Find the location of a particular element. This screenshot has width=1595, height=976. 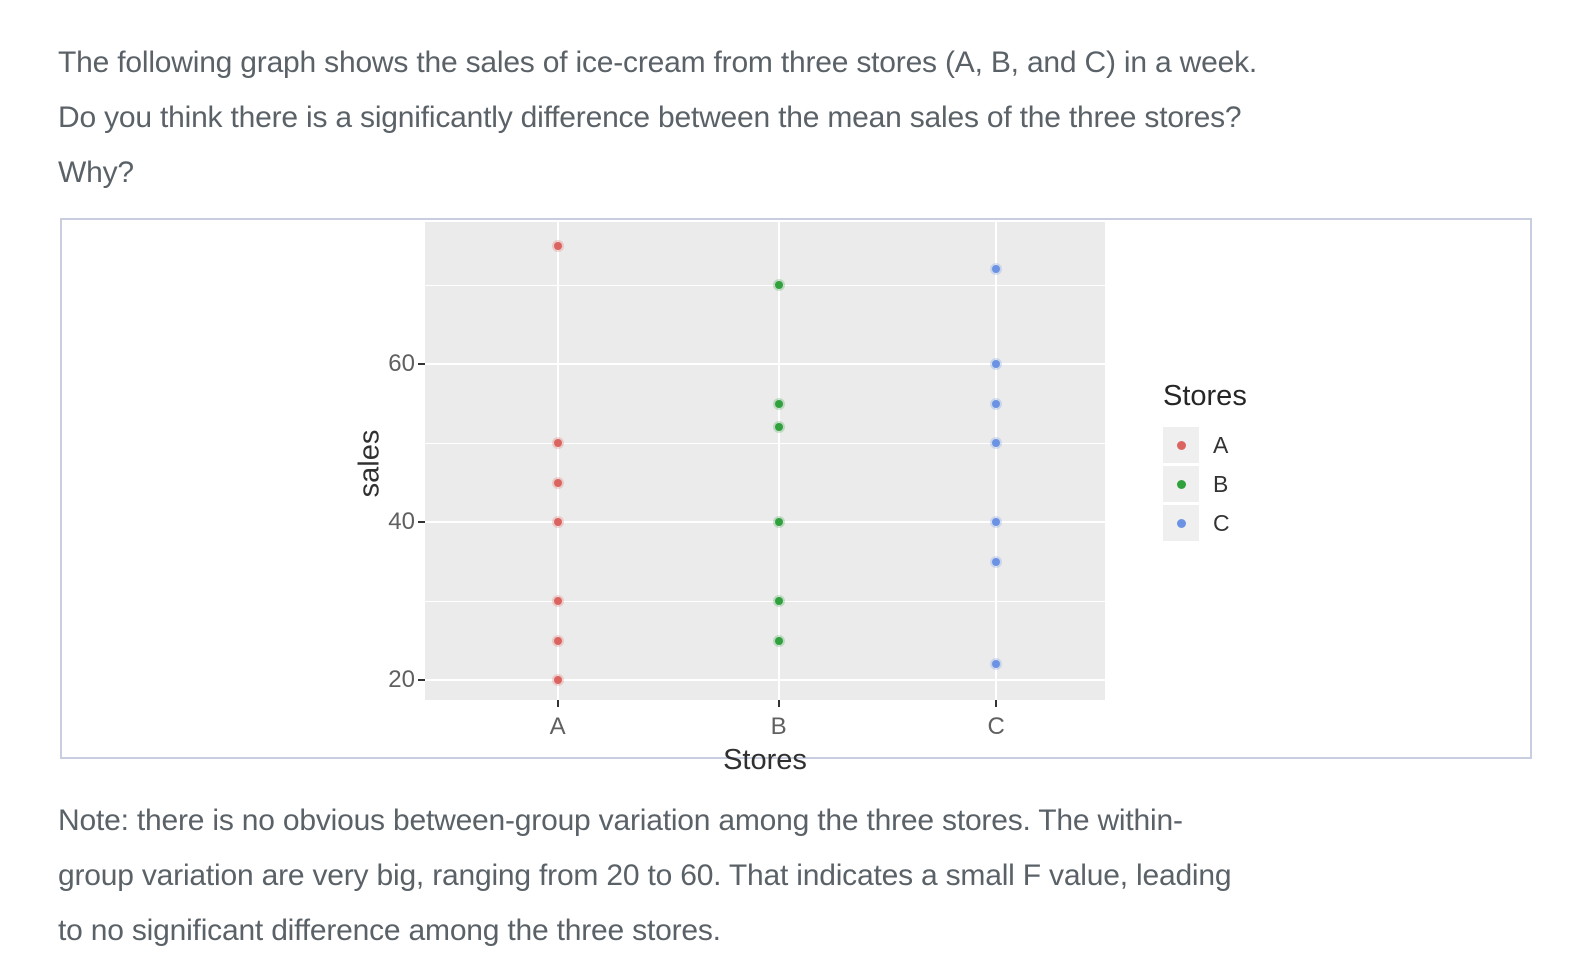

x-tick-mark-c is located at coordinates (996, 703).